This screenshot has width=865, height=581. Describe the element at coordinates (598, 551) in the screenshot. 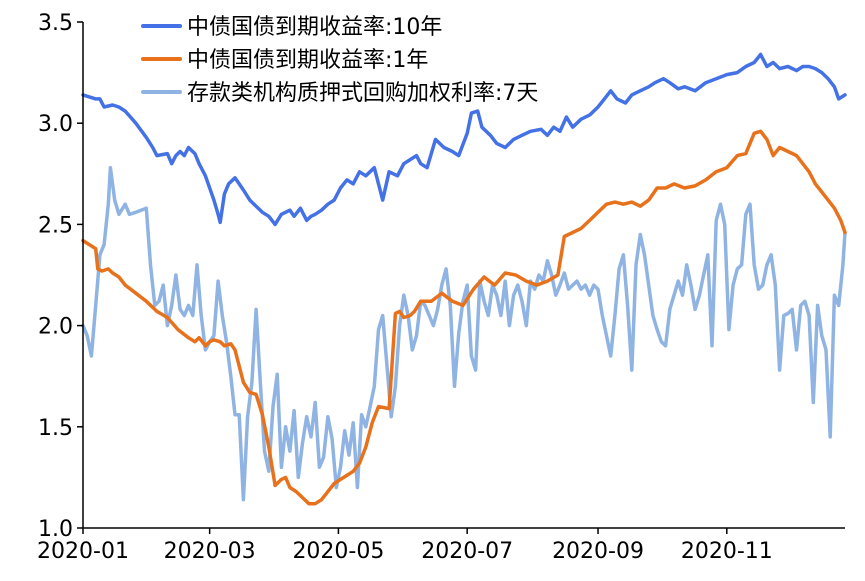

I see `x-tick-label: 2020-09` at that location.